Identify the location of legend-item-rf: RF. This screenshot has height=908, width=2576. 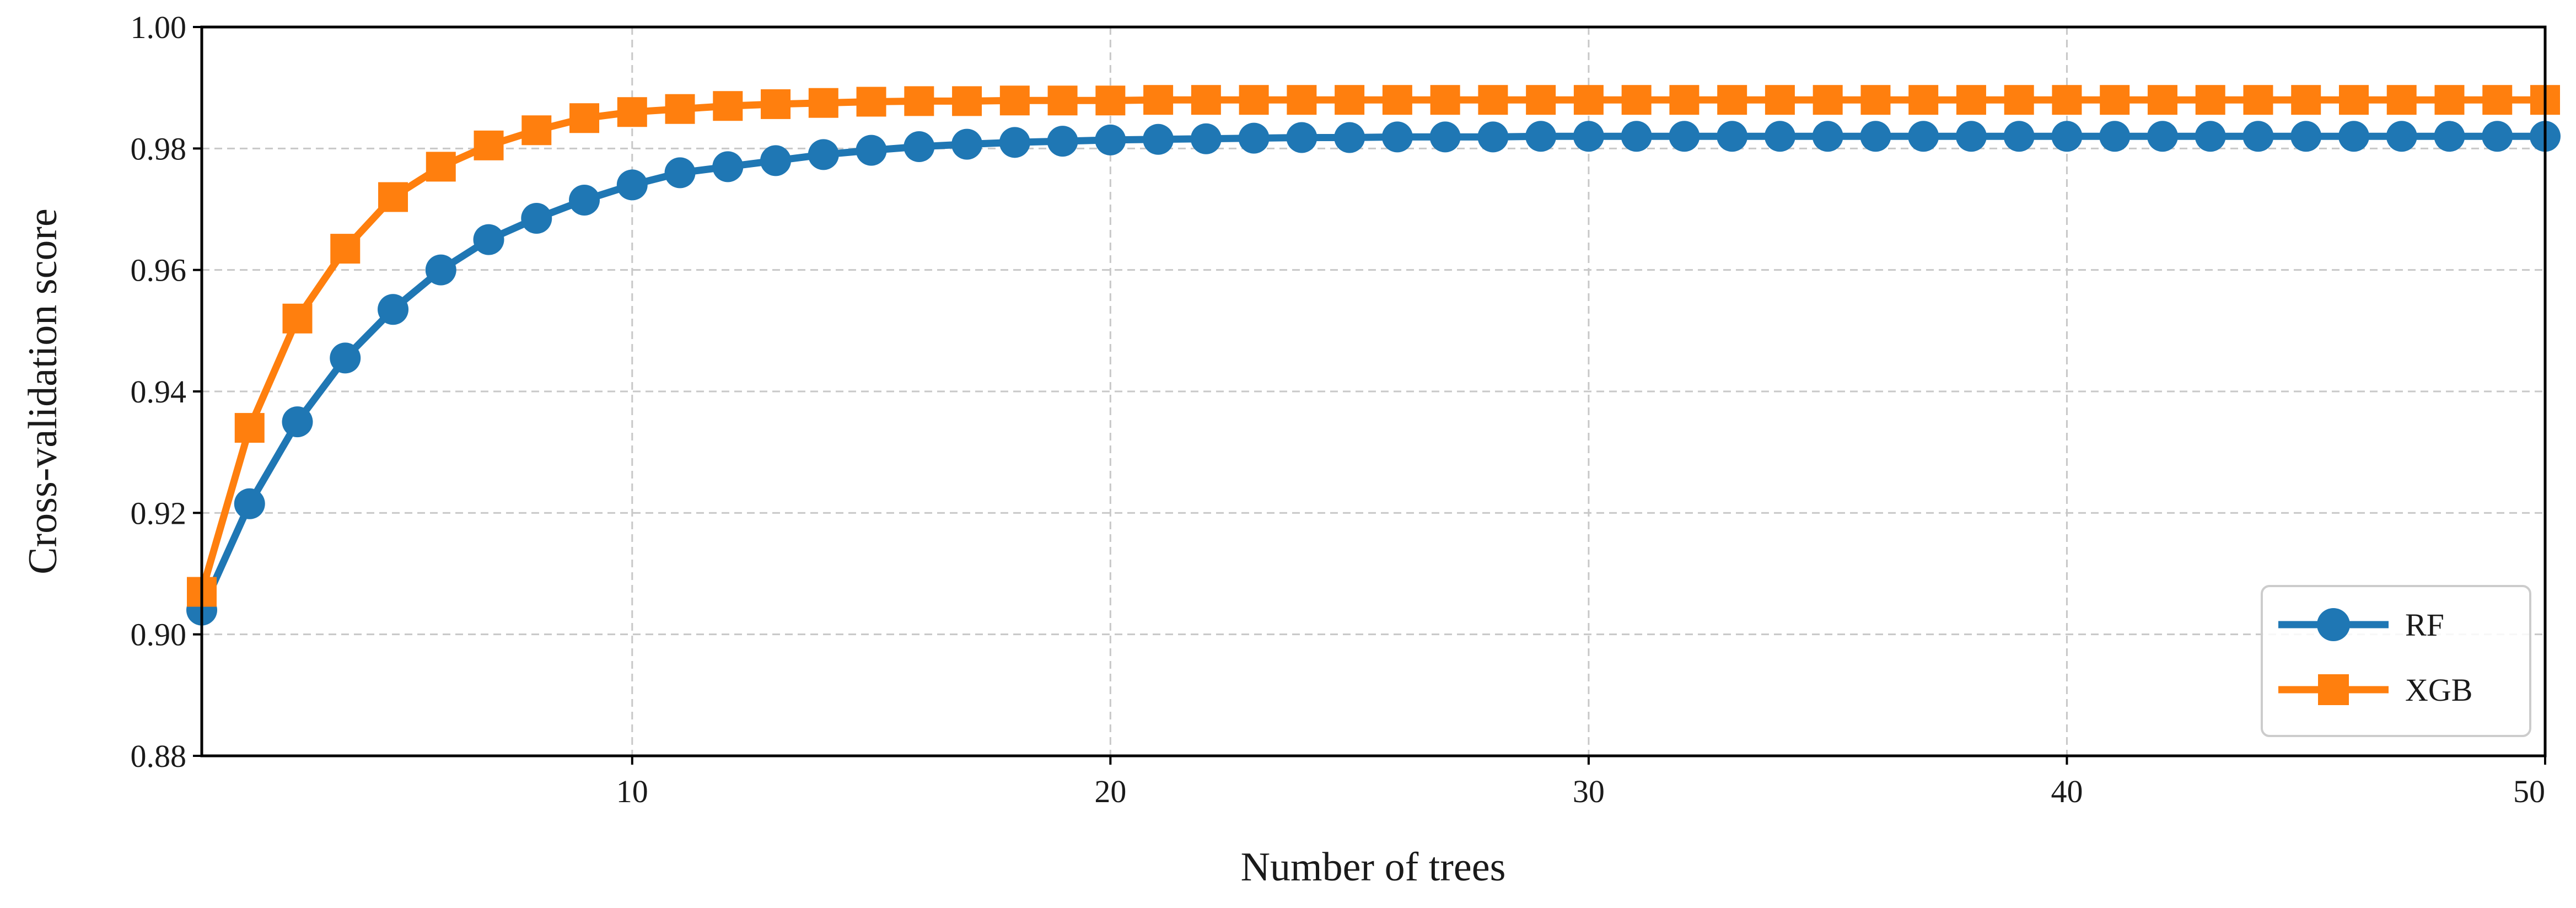
(2361, 625).